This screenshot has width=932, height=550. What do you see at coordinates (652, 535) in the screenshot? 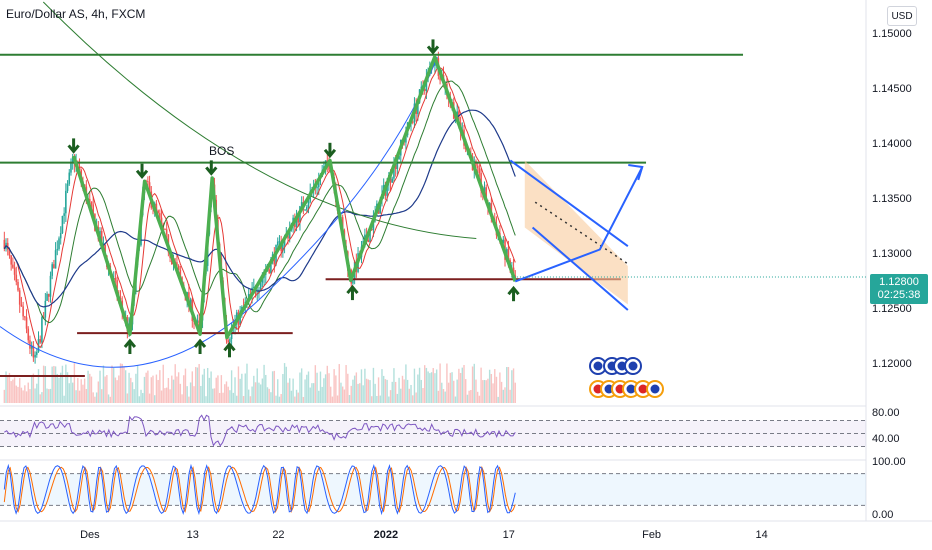
I see `time-tick-label: Feb` at bounding box center [652, 535].